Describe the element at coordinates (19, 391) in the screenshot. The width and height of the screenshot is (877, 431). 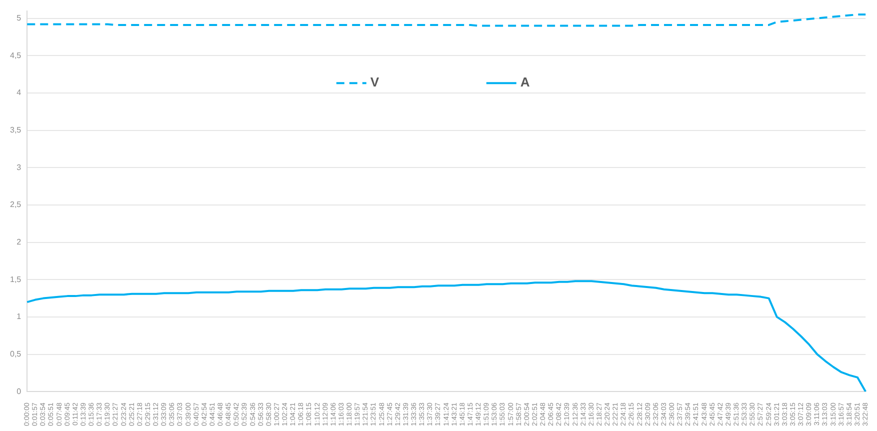
I see `y-tick-label: 0` at that location.